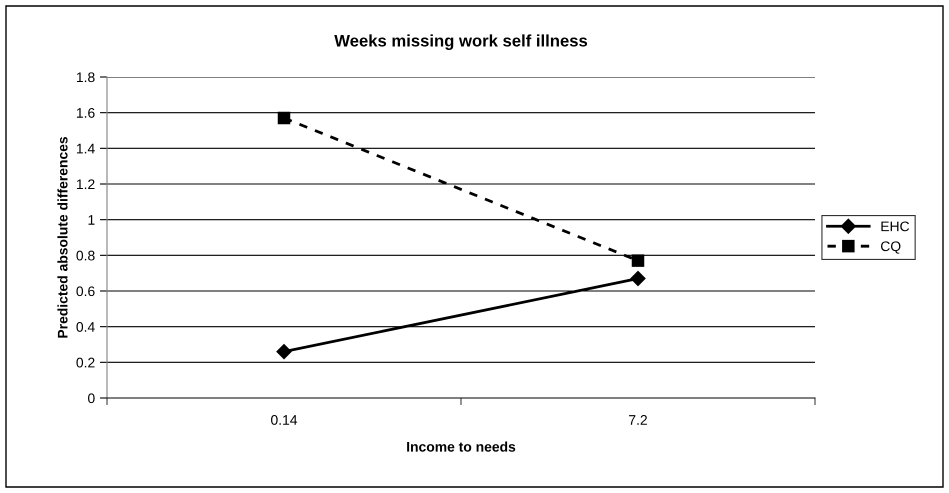  What do you see at coordinates (638, 420) in the screenshot?
I see `x-tick-label: 7.2` at bounding box center [638, 420].